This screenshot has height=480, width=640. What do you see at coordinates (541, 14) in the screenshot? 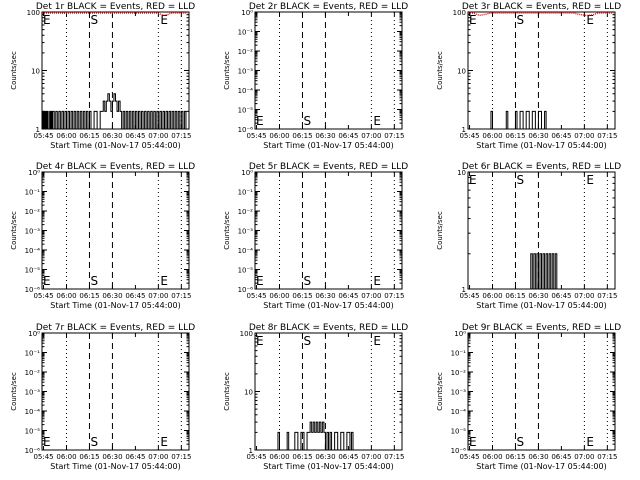
I see `lld-series` at bounding box center [541, 14].